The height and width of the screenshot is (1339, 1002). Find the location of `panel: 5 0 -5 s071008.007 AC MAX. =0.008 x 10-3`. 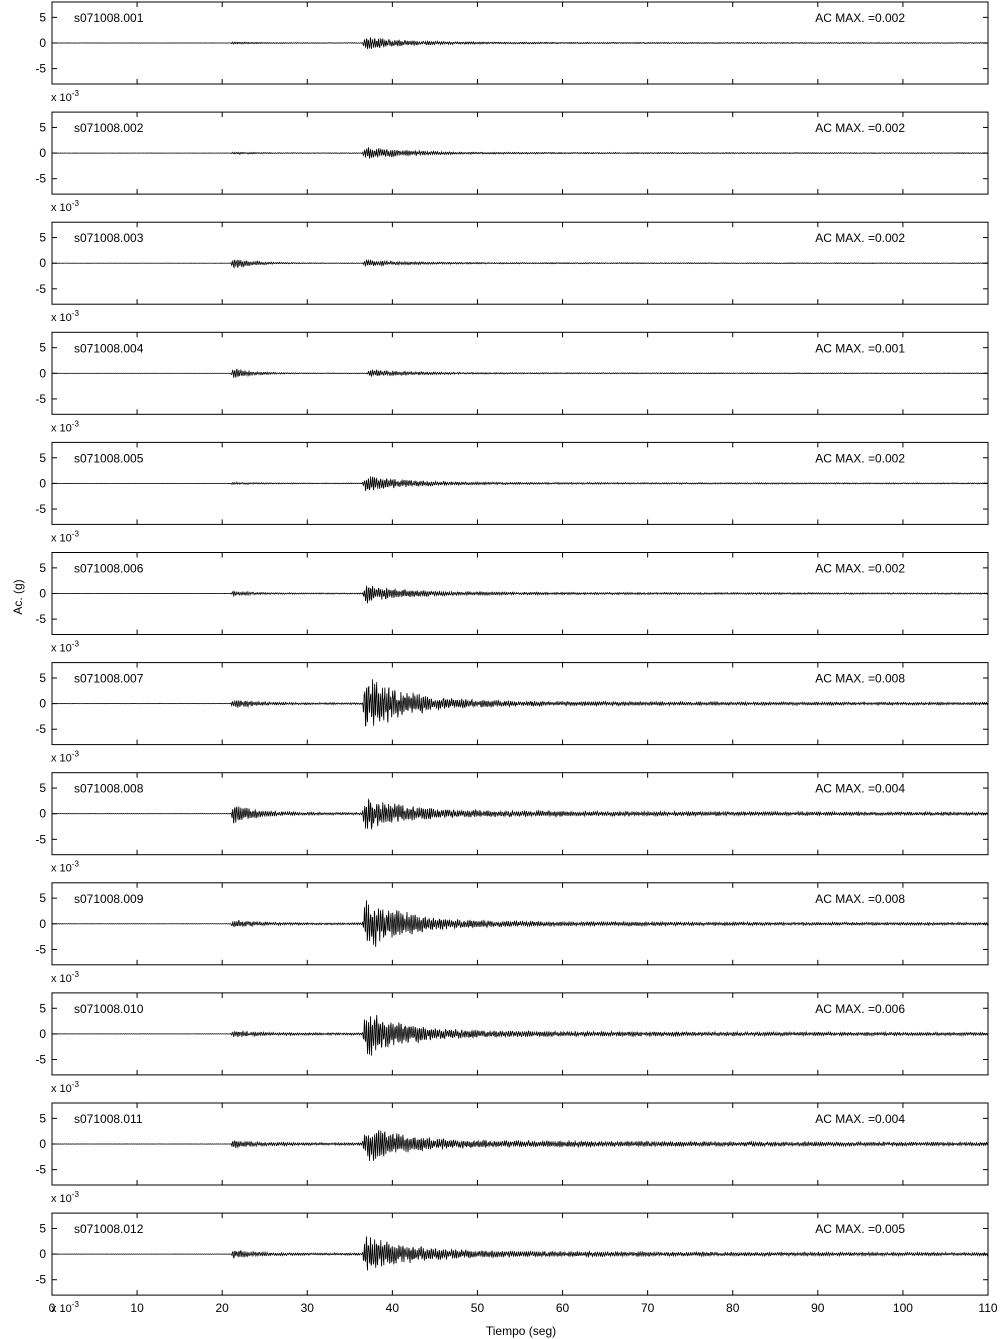

panel: 5 0 -5 s071008.007 AC MAX. =0.008 x 10-3 is located at coordinates (512, 713).